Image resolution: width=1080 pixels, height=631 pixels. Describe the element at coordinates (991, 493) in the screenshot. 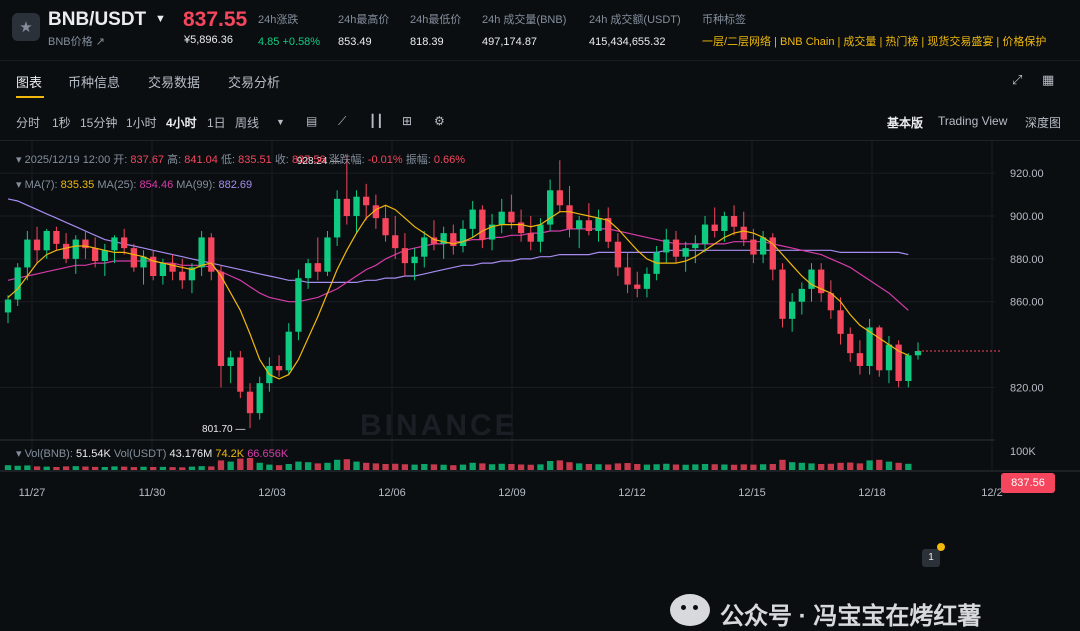

I see `x-tick-label: 12/2` at that location.